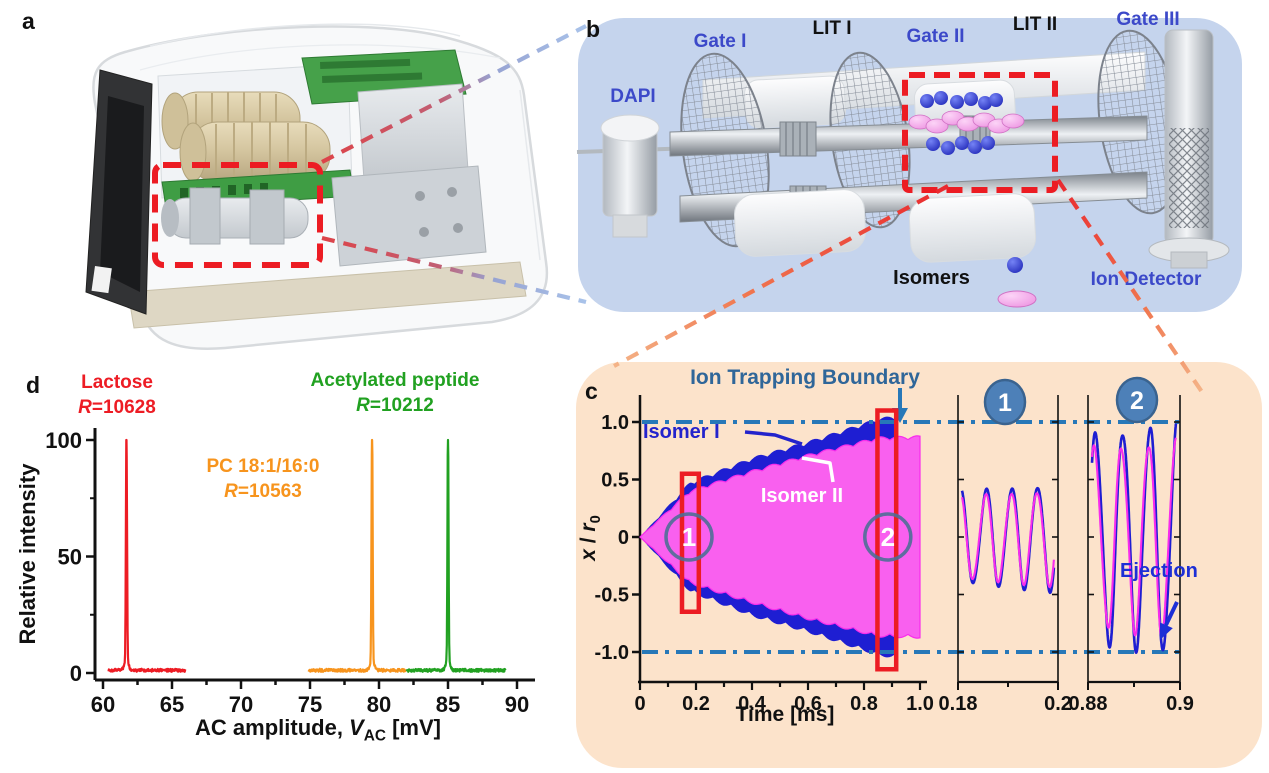 This screenshot has height=773, width=1269. What do you see at coordinates (1159, 571) in the screenshot?
I see `label-ejection: Ejection` at bounding box center [1159, 571].